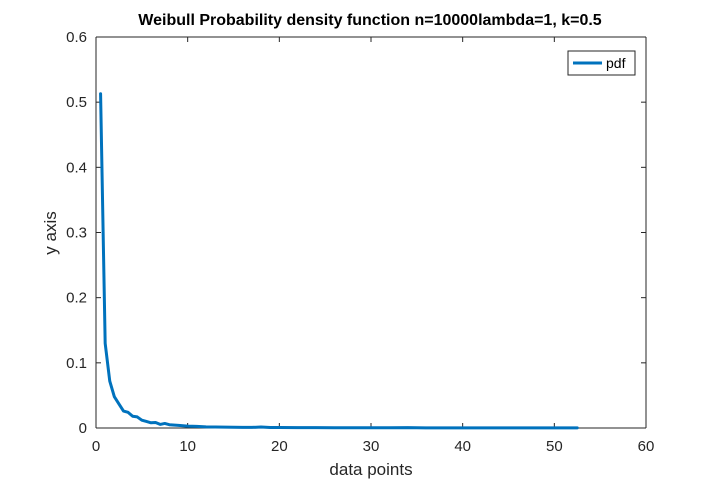 Image resolution: width=714 pixels, height=486 pixels. Describe the element at coordinates (76, 167) in the screenshot. I see `y-tick-label: 0.4` at that location.